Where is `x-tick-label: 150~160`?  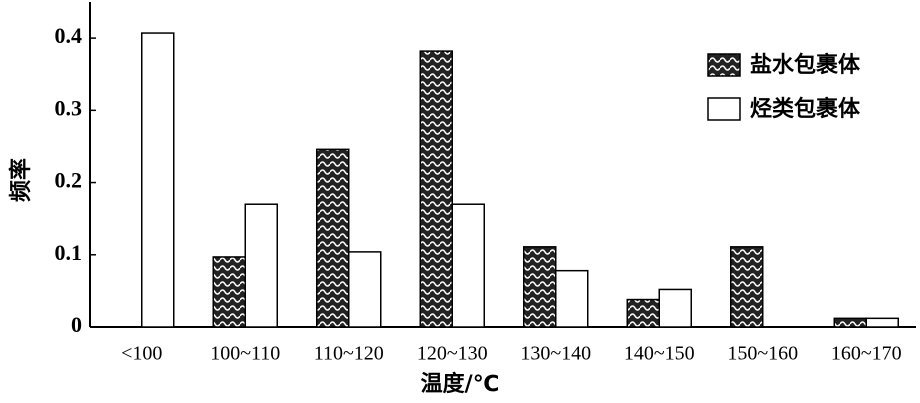 x-tick-label: 150~160 is located at coordinates (762, 354).